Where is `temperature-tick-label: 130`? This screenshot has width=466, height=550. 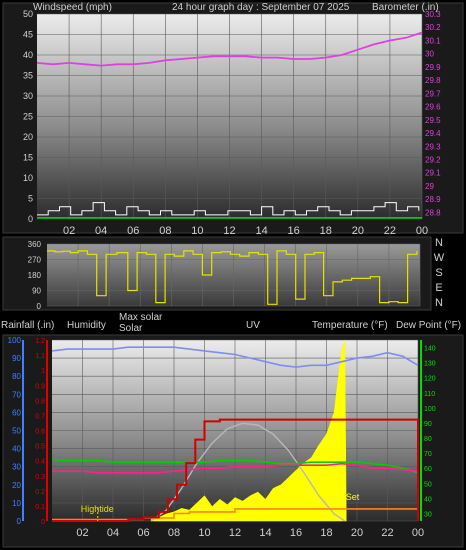 temperature-tick-label: 130 is located at coordinates (430, 364).